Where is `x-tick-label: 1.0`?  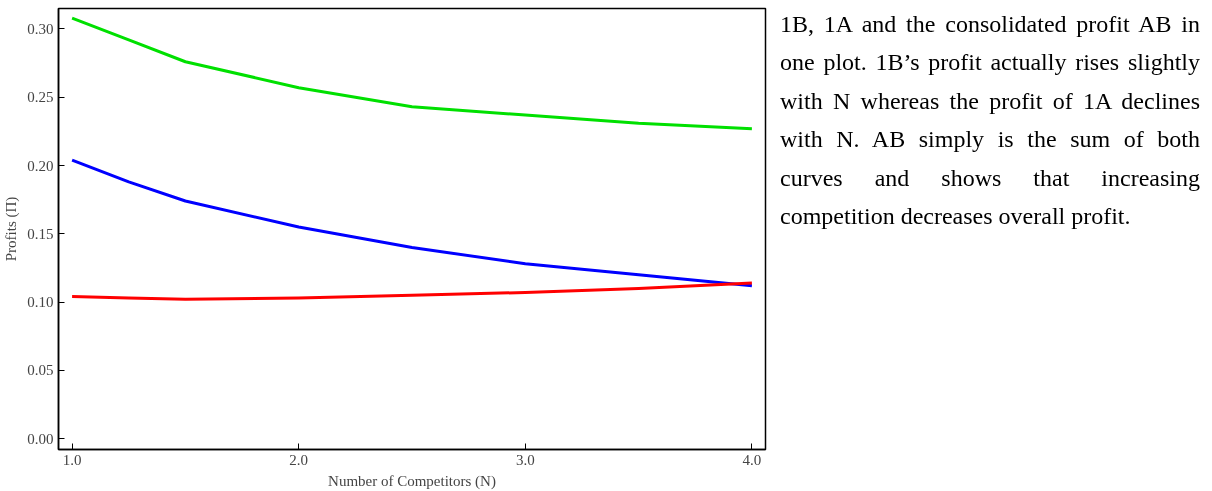 x-tick-label: 1.0 is located at coordinates (72, 459).